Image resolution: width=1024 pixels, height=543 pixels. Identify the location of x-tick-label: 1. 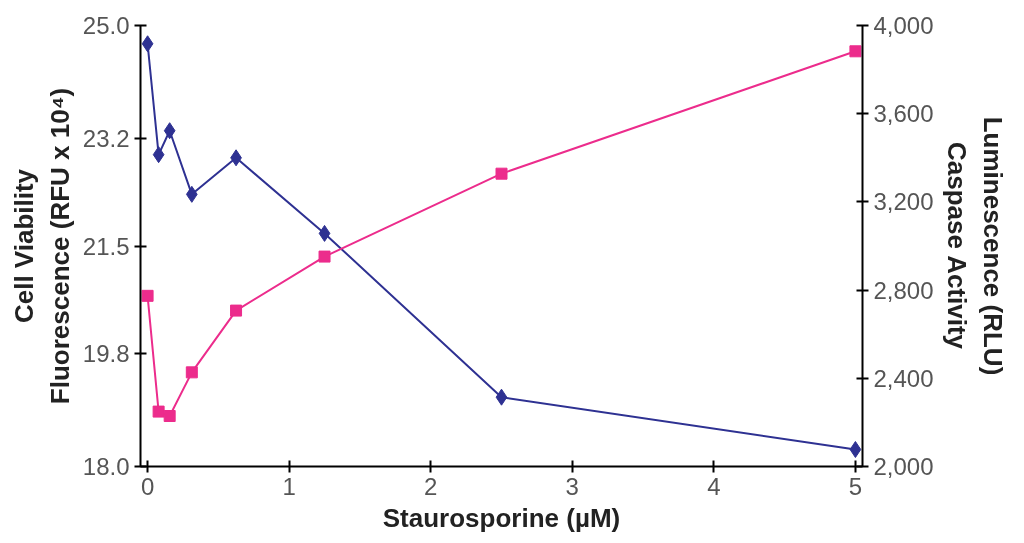
(289, 486).